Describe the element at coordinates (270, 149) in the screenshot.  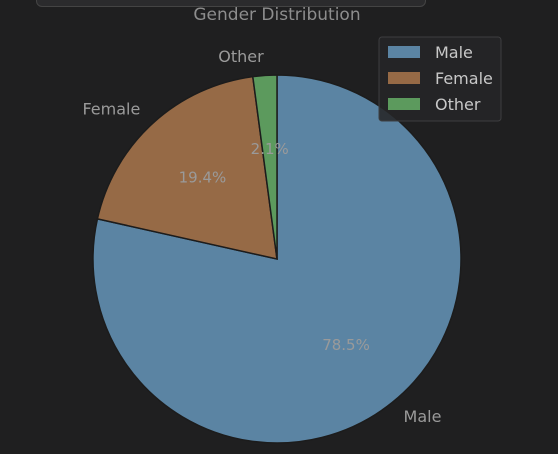
I see `slice-percent-other: 2.1%` at that location.